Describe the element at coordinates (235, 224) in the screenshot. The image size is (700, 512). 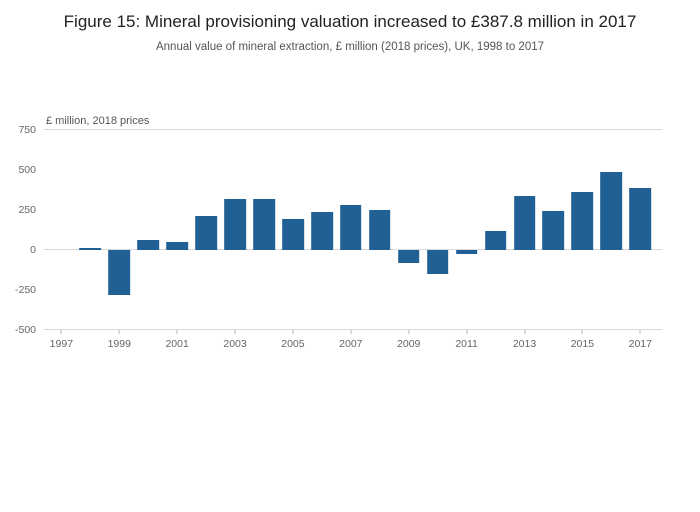
I see `bar-2003` at that location.